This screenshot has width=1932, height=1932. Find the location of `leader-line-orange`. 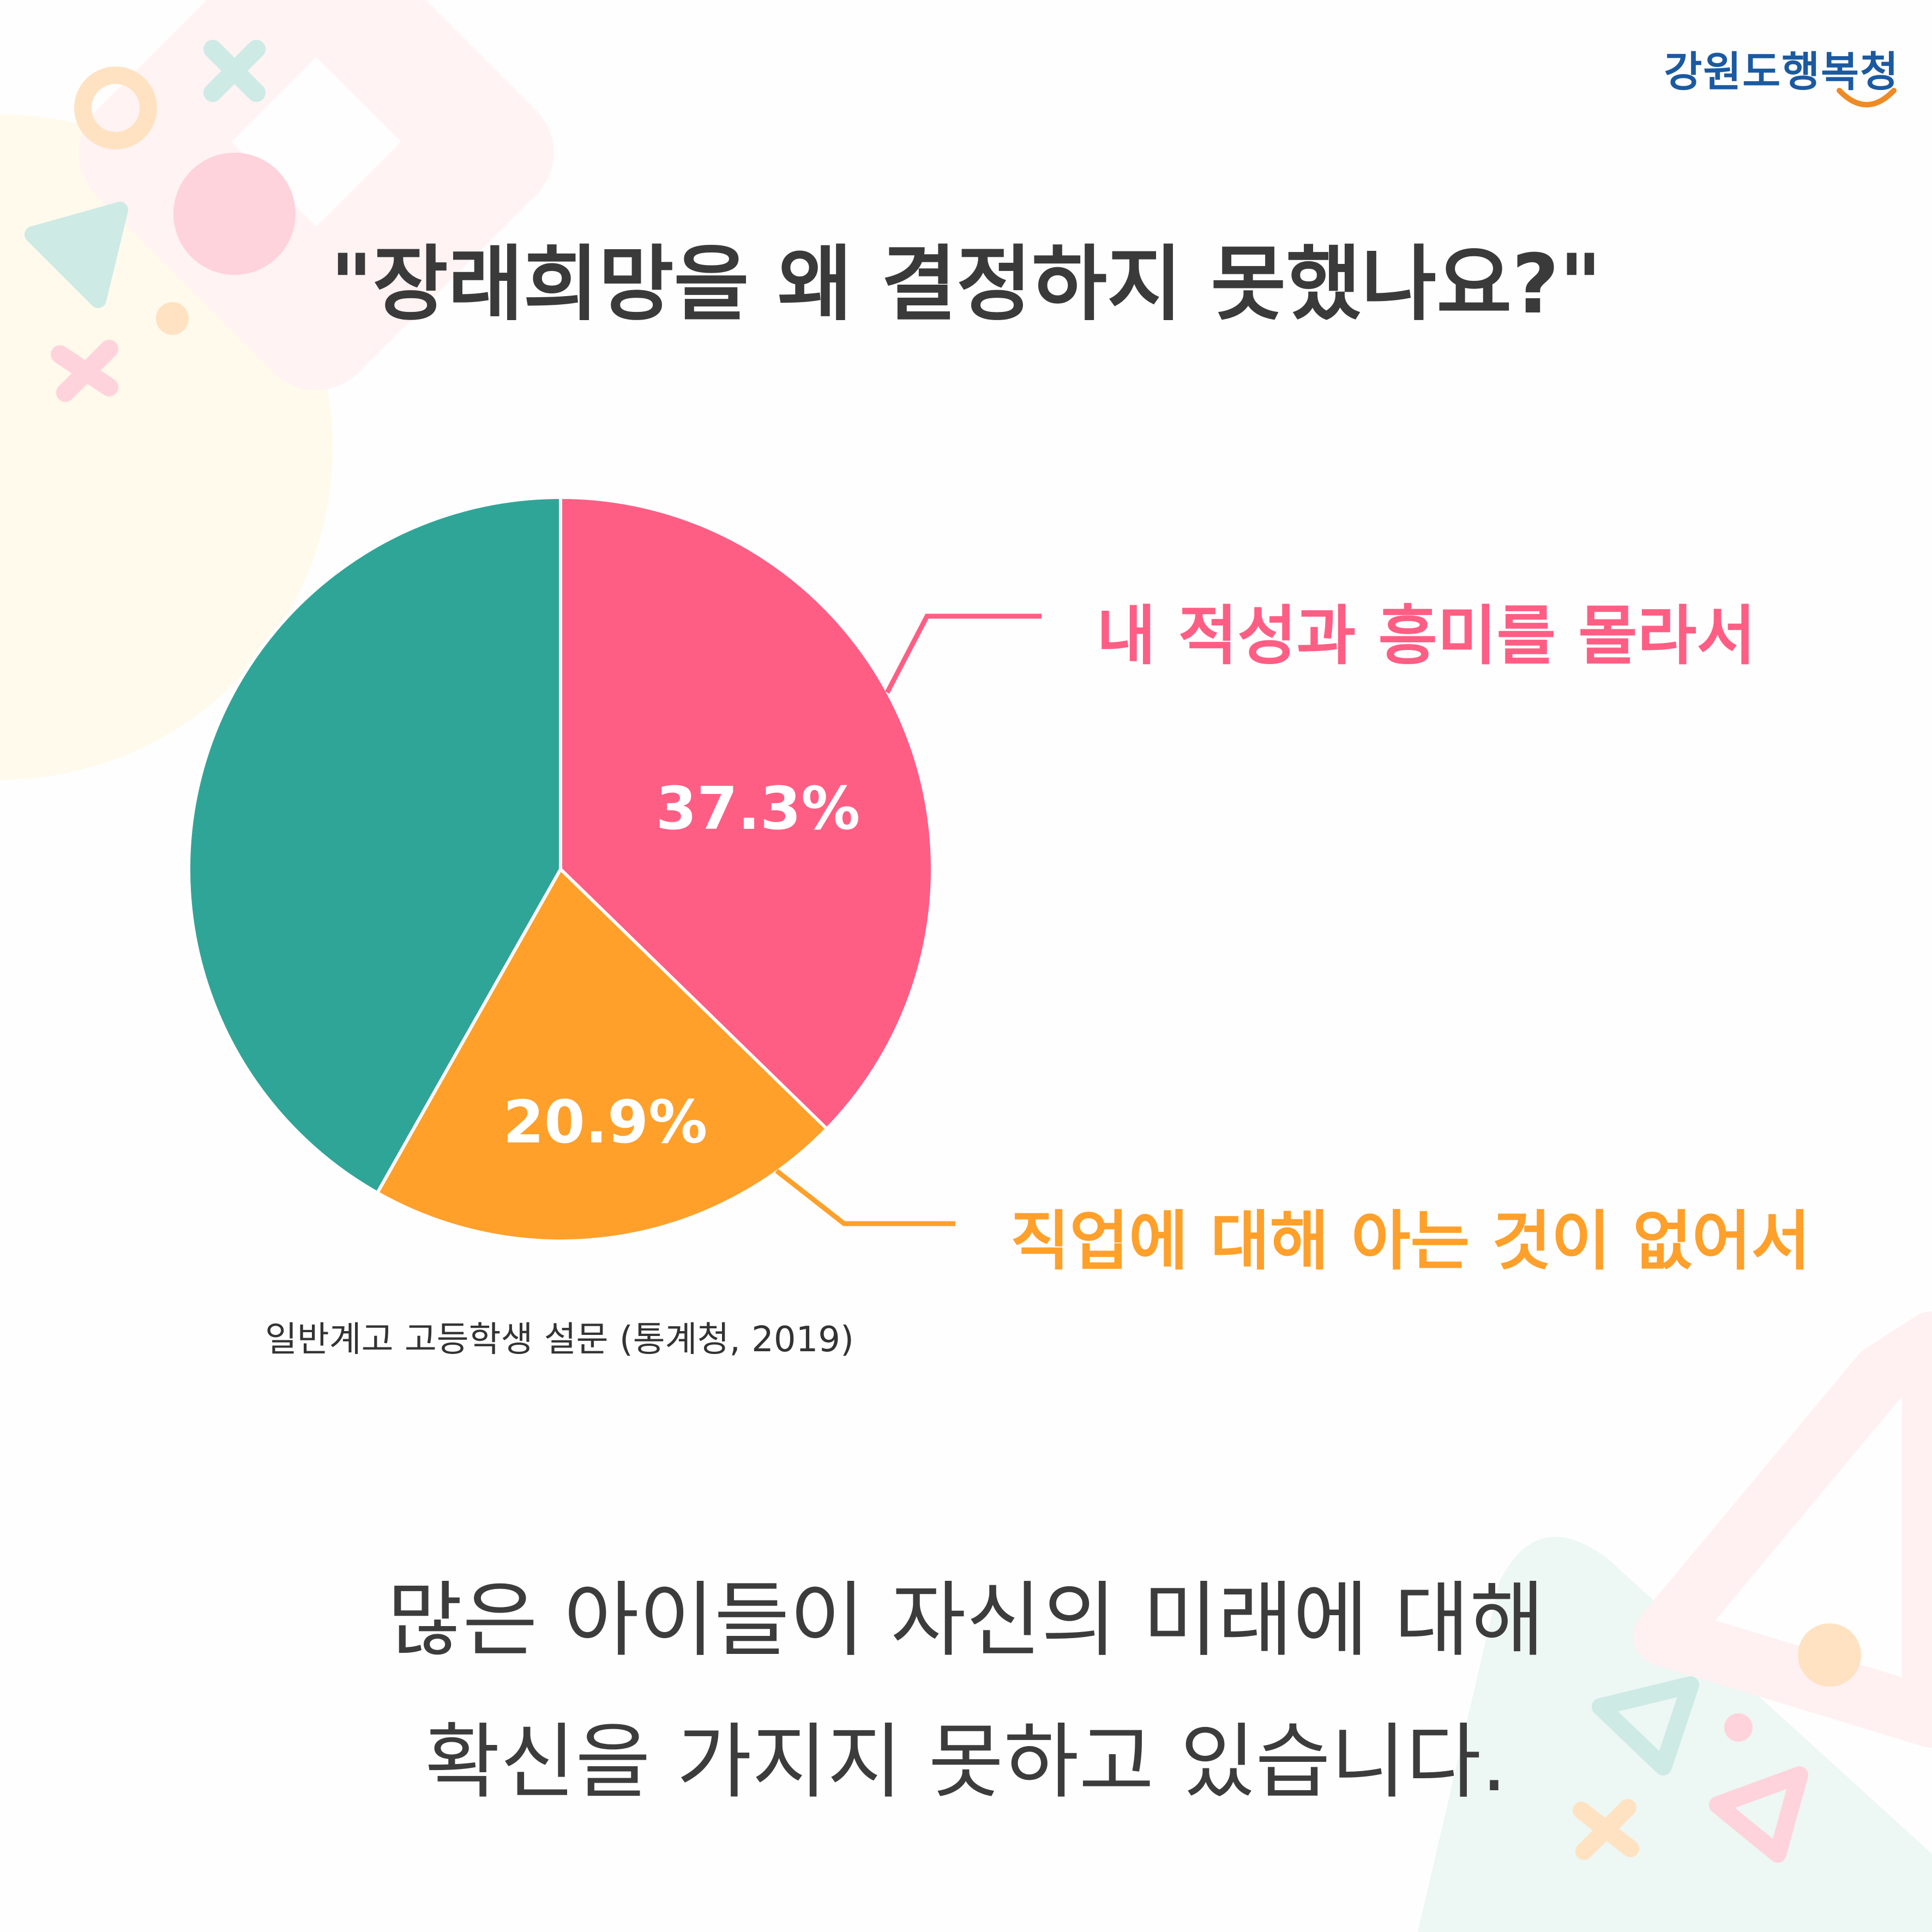

leader-line-orange is located at coordinates (865, 1197).